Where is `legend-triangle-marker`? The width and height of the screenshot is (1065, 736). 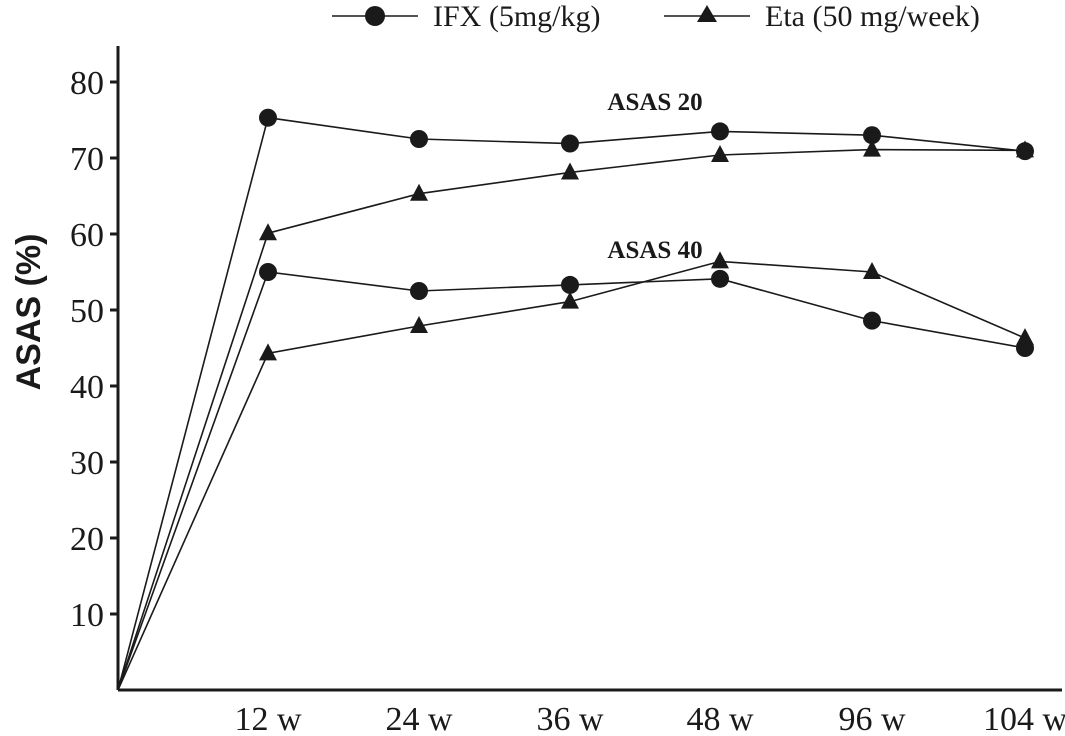 legend-triangle-marker is located at coordinates (707, 13).